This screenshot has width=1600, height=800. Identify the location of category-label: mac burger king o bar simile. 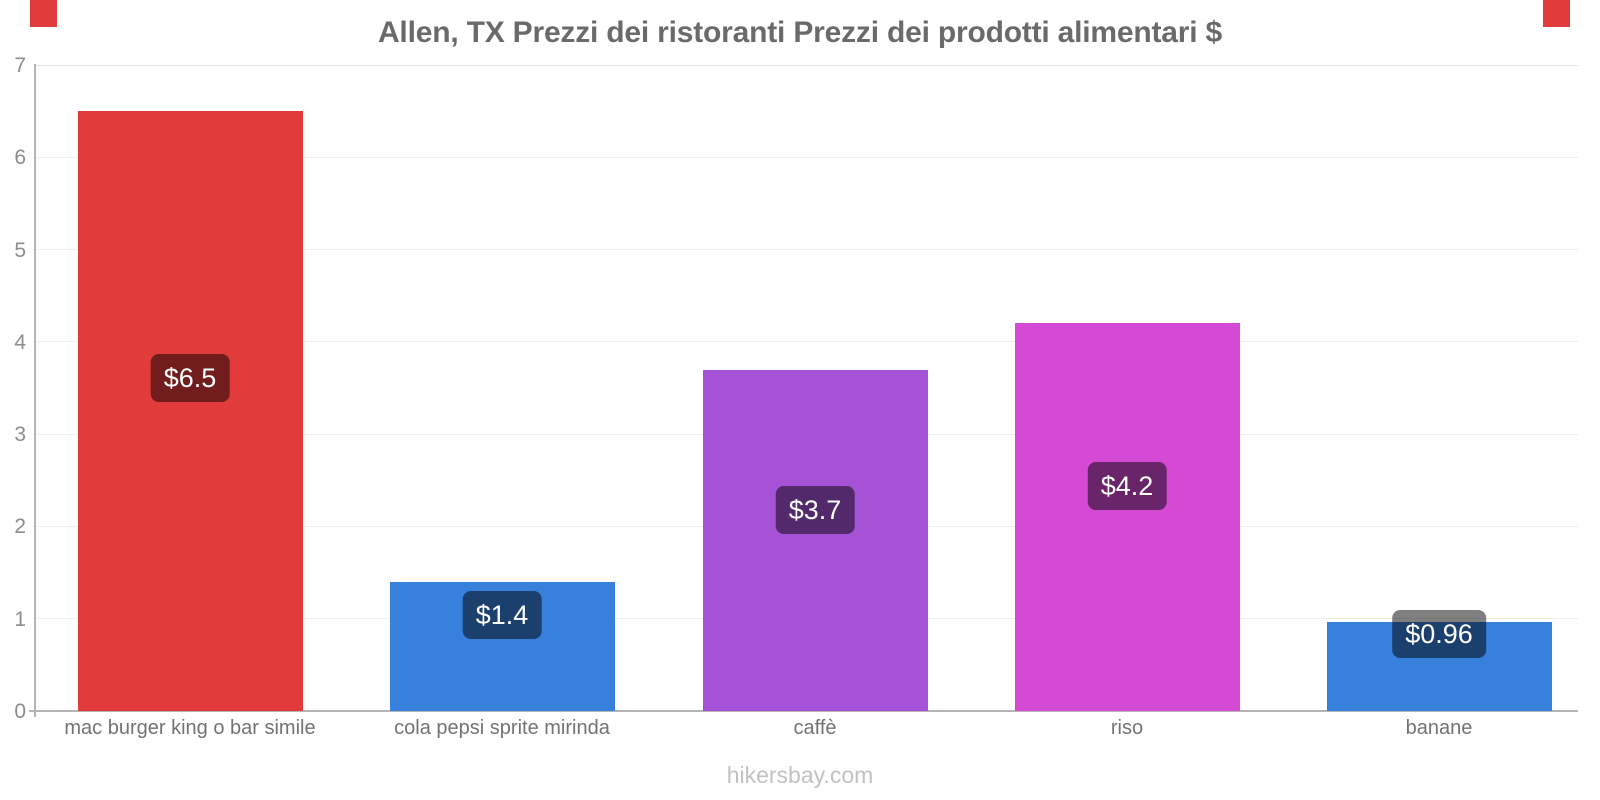
(190, 728).